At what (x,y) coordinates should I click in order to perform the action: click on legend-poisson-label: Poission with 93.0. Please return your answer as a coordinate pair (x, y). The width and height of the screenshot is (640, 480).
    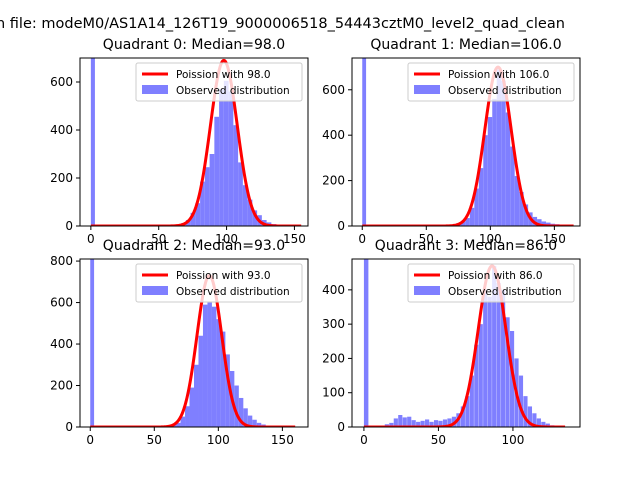
    Looking at the image, I should click on (223, 276).